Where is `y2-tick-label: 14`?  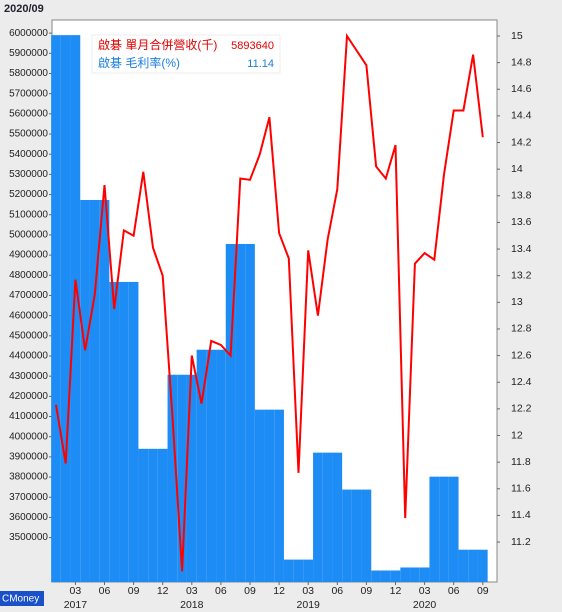
y2-tick-label: 14 is located at coordinates (517, 169).